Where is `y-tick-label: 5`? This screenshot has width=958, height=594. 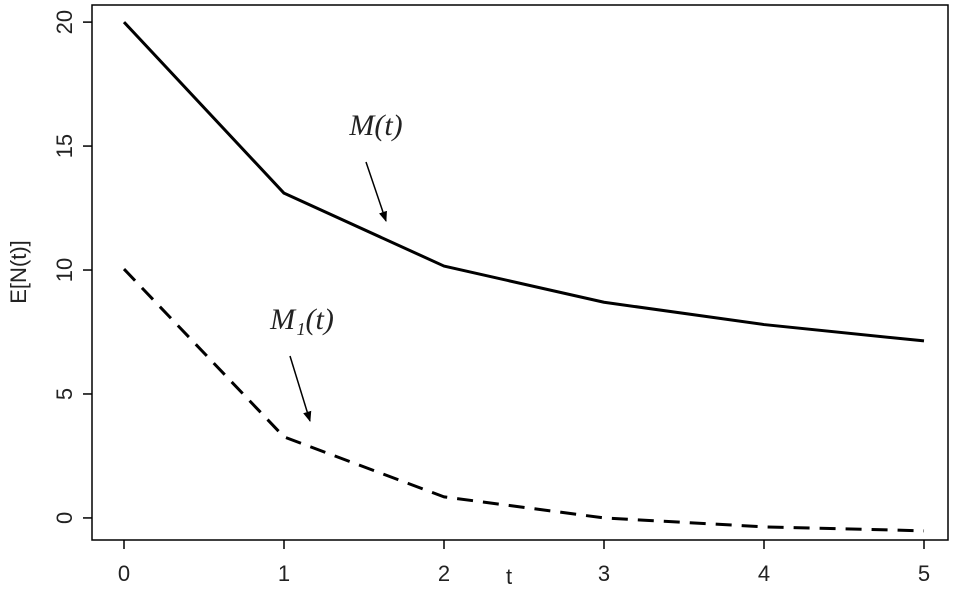
y-tick-label: 5 is located at coordinates (64, 394).